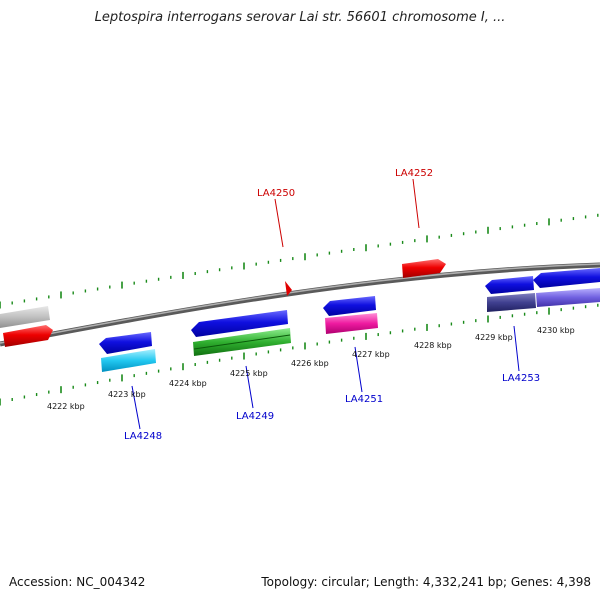 This screenshot has width=600, height=600. What do you see at coordinates (188, 383) in the screenshot?
I see `kbp-label: 4224 kbp` at bounding box center [188, 383].